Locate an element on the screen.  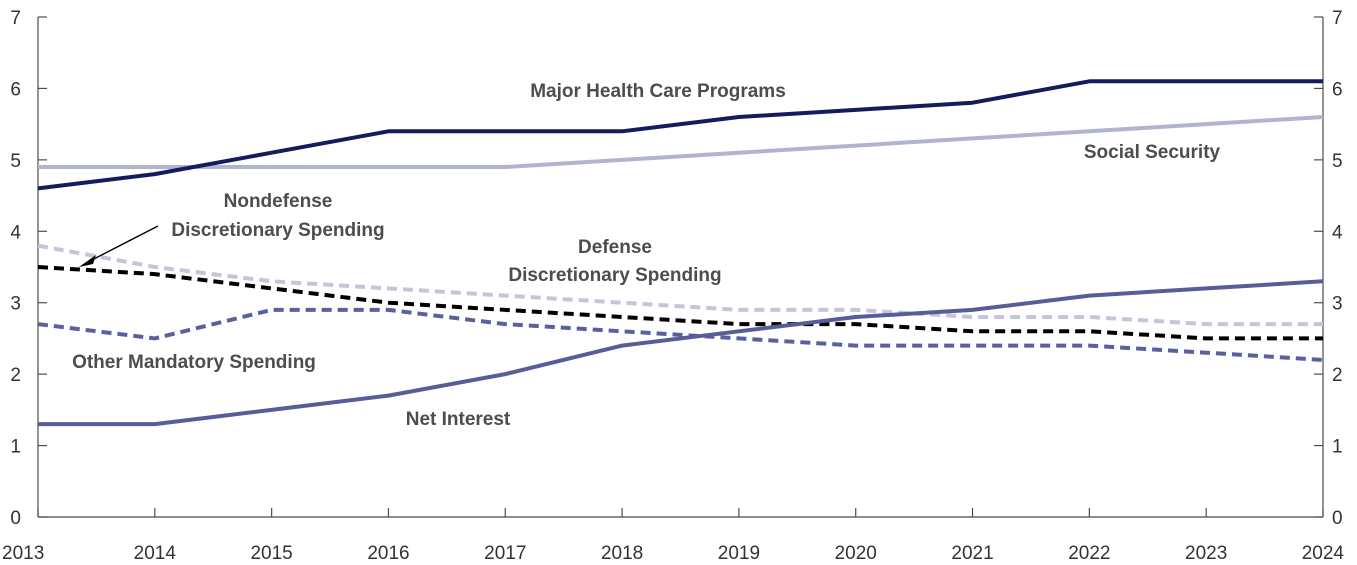
x-tick-label: 2021 is located at coordinates (972, 553).